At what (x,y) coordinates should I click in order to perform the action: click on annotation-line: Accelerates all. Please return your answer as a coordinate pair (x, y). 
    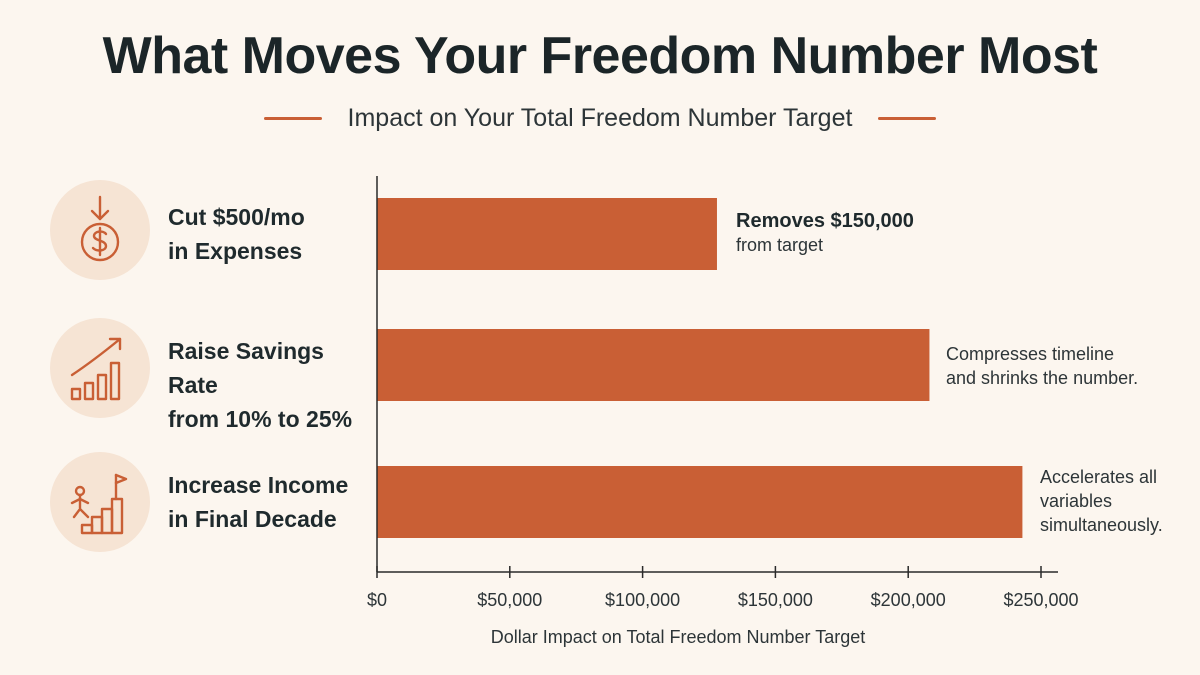
    Looking at the image, I should click on (1099, 477).